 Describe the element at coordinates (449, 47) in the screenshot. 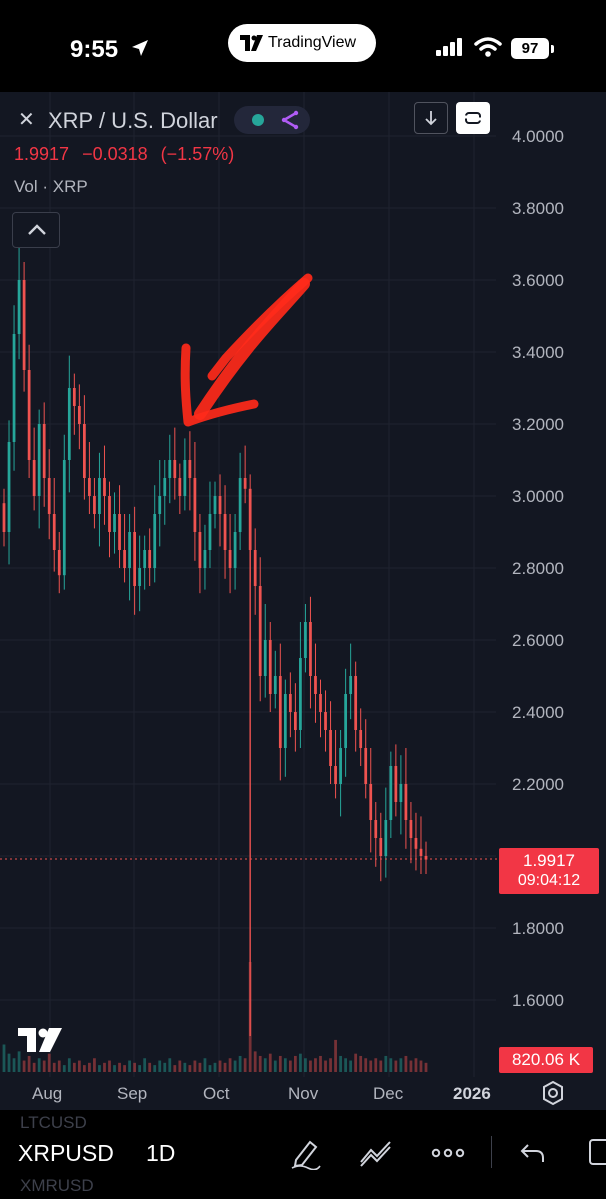

I see `cellular-signal-icon` at that location.